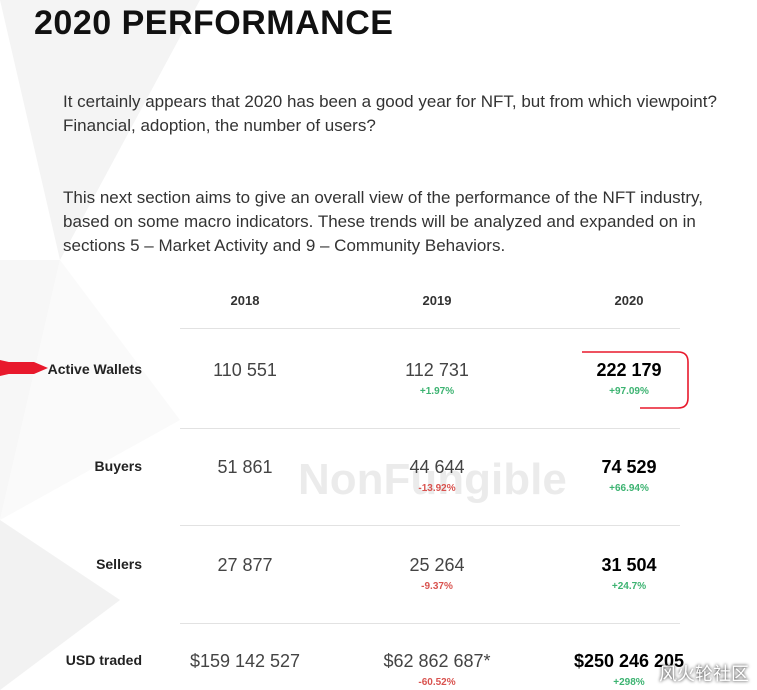 The width and height of the screenshot is (757, 690). Describe the element at coordinates (245, 565) in the screenshot. I see `cell-value: 27 877` at that location.